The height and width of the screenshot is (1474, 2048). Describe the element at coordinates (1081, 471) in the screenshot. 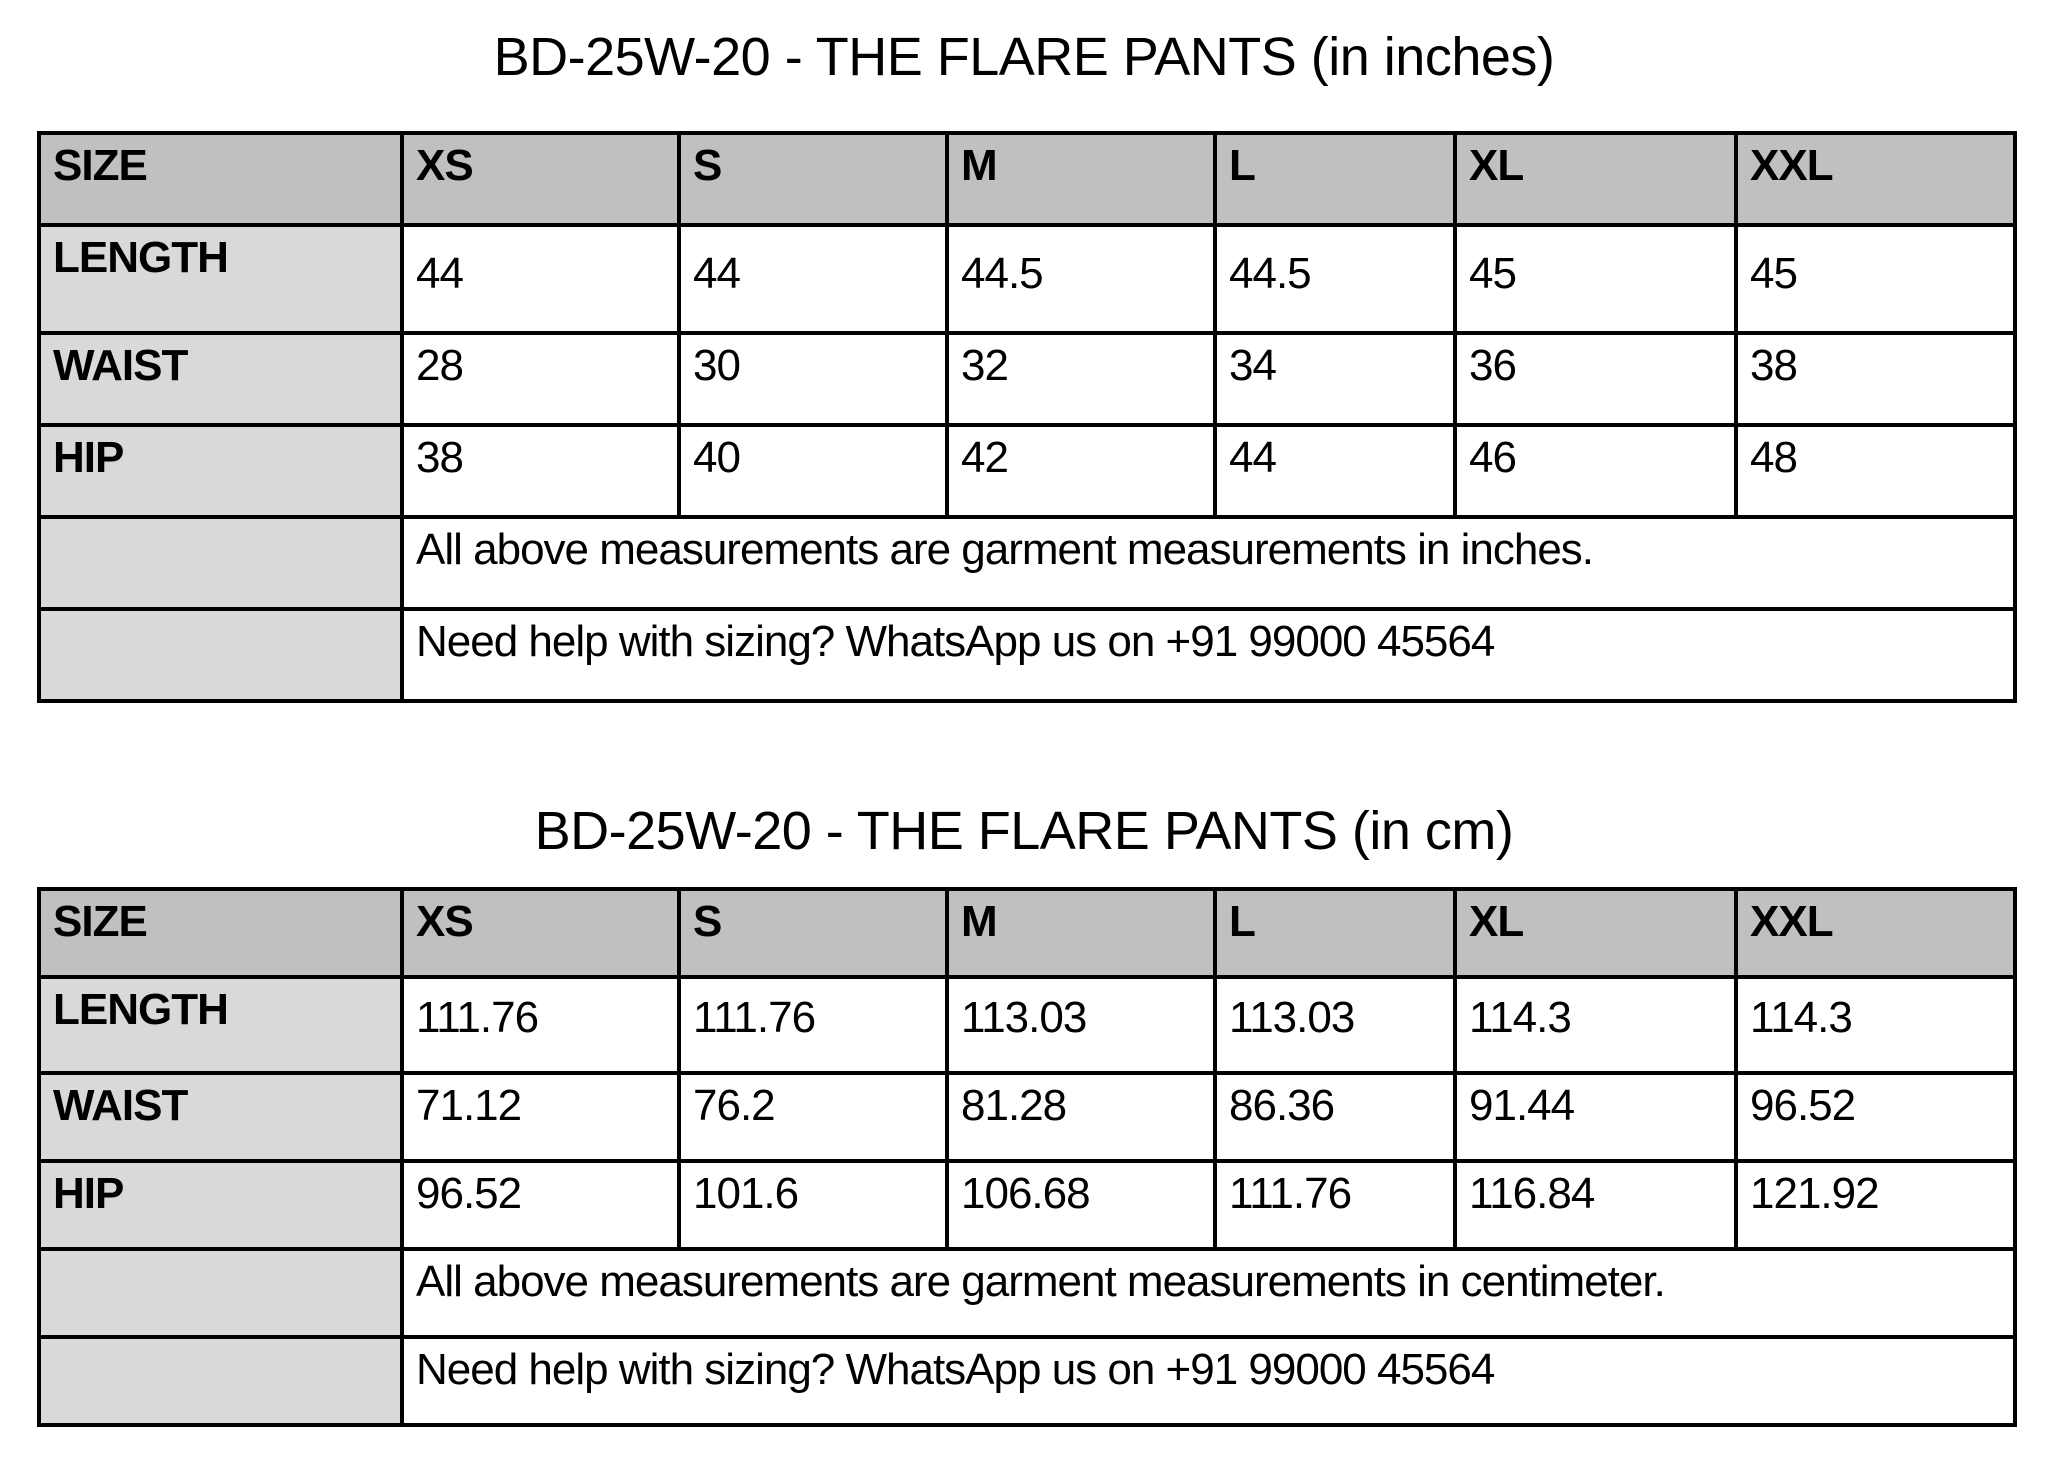

I see `measurement-cell: 42` at that location.